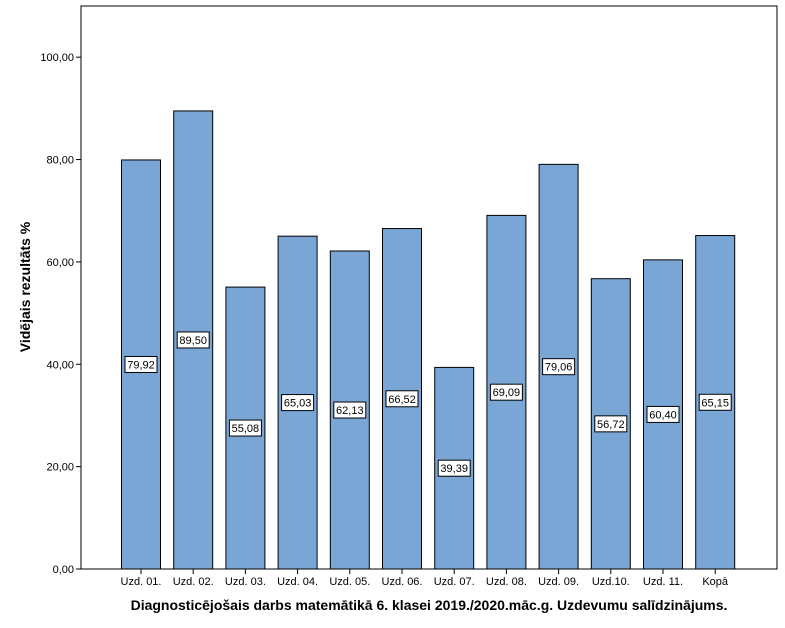 The height and width of the screenshot is (628, 785). Describe the element at coordinates (297, 582) in the screenshot. I see `x-tick-label: Uzd. 04.` at that location.